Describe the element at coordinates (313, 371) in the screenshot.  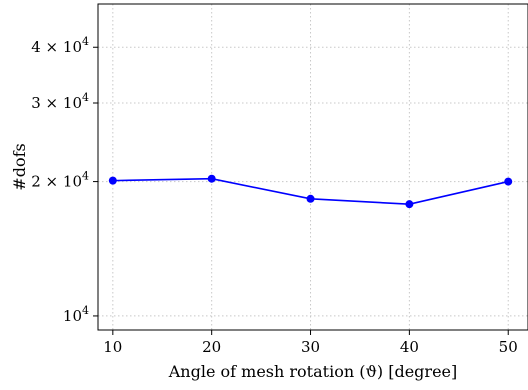
I see `x-axis-label: Angle of mesh rotation (ϑ) [degree]` at that location.